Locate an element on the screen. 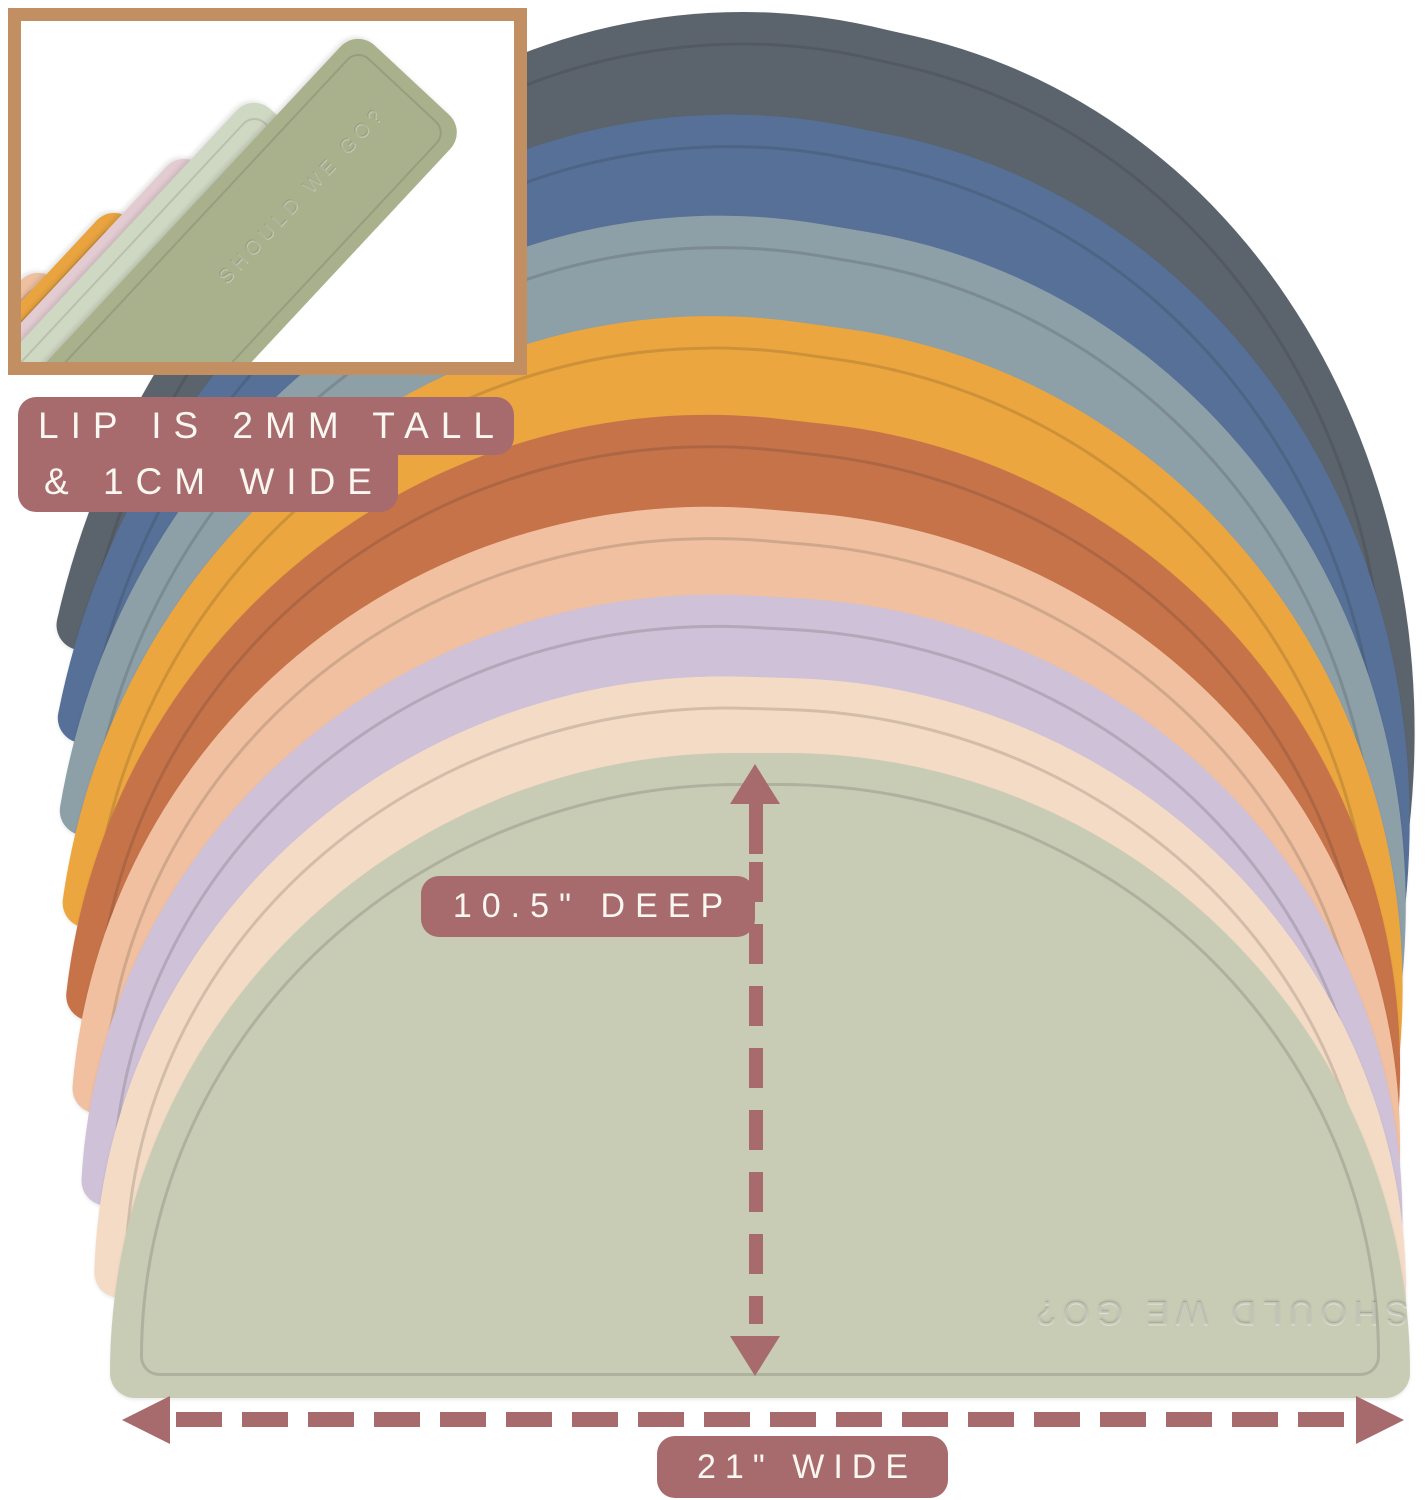 This screenshot has height=1500, width=1425. width-arrowhead-left-icon is located at coordinates (146, 1420).